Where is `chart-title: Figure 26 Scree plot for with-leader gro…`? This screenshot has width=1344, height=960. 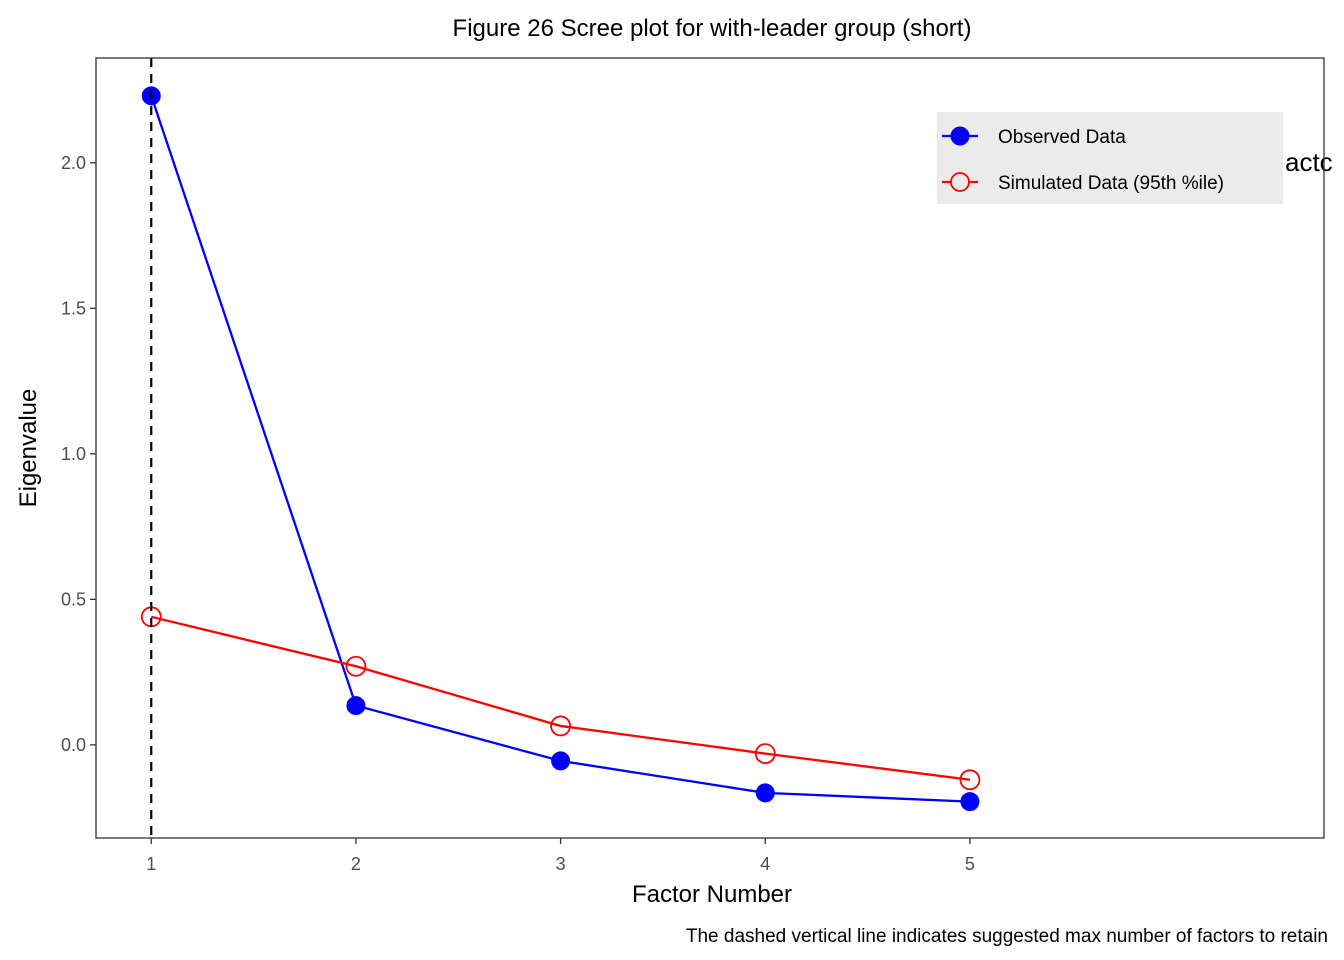 chart-title: Figure 26 Scree plot for with-leader gro… is located at coordinates (712, 28).